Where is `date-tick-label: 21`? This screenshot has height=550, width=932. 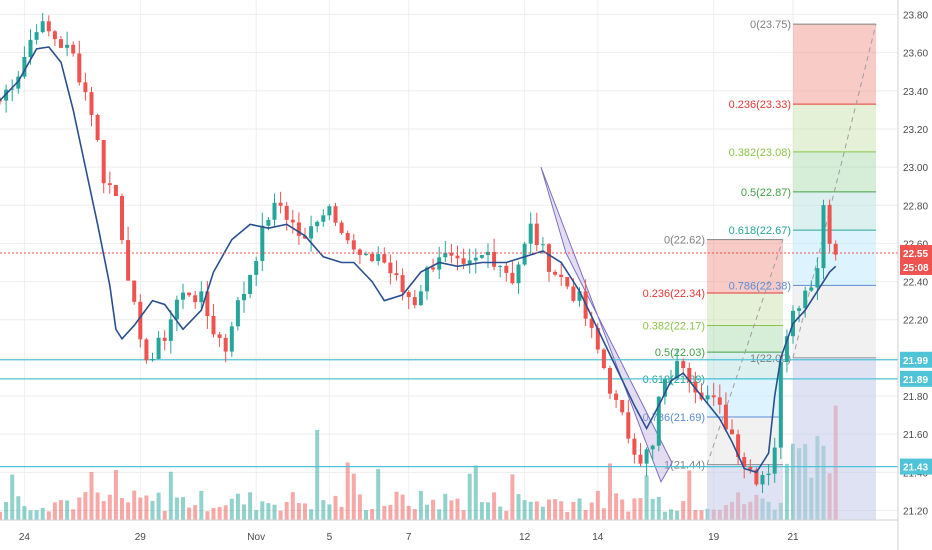 date-tick-label: 21 is located at coordinates (793, 537).